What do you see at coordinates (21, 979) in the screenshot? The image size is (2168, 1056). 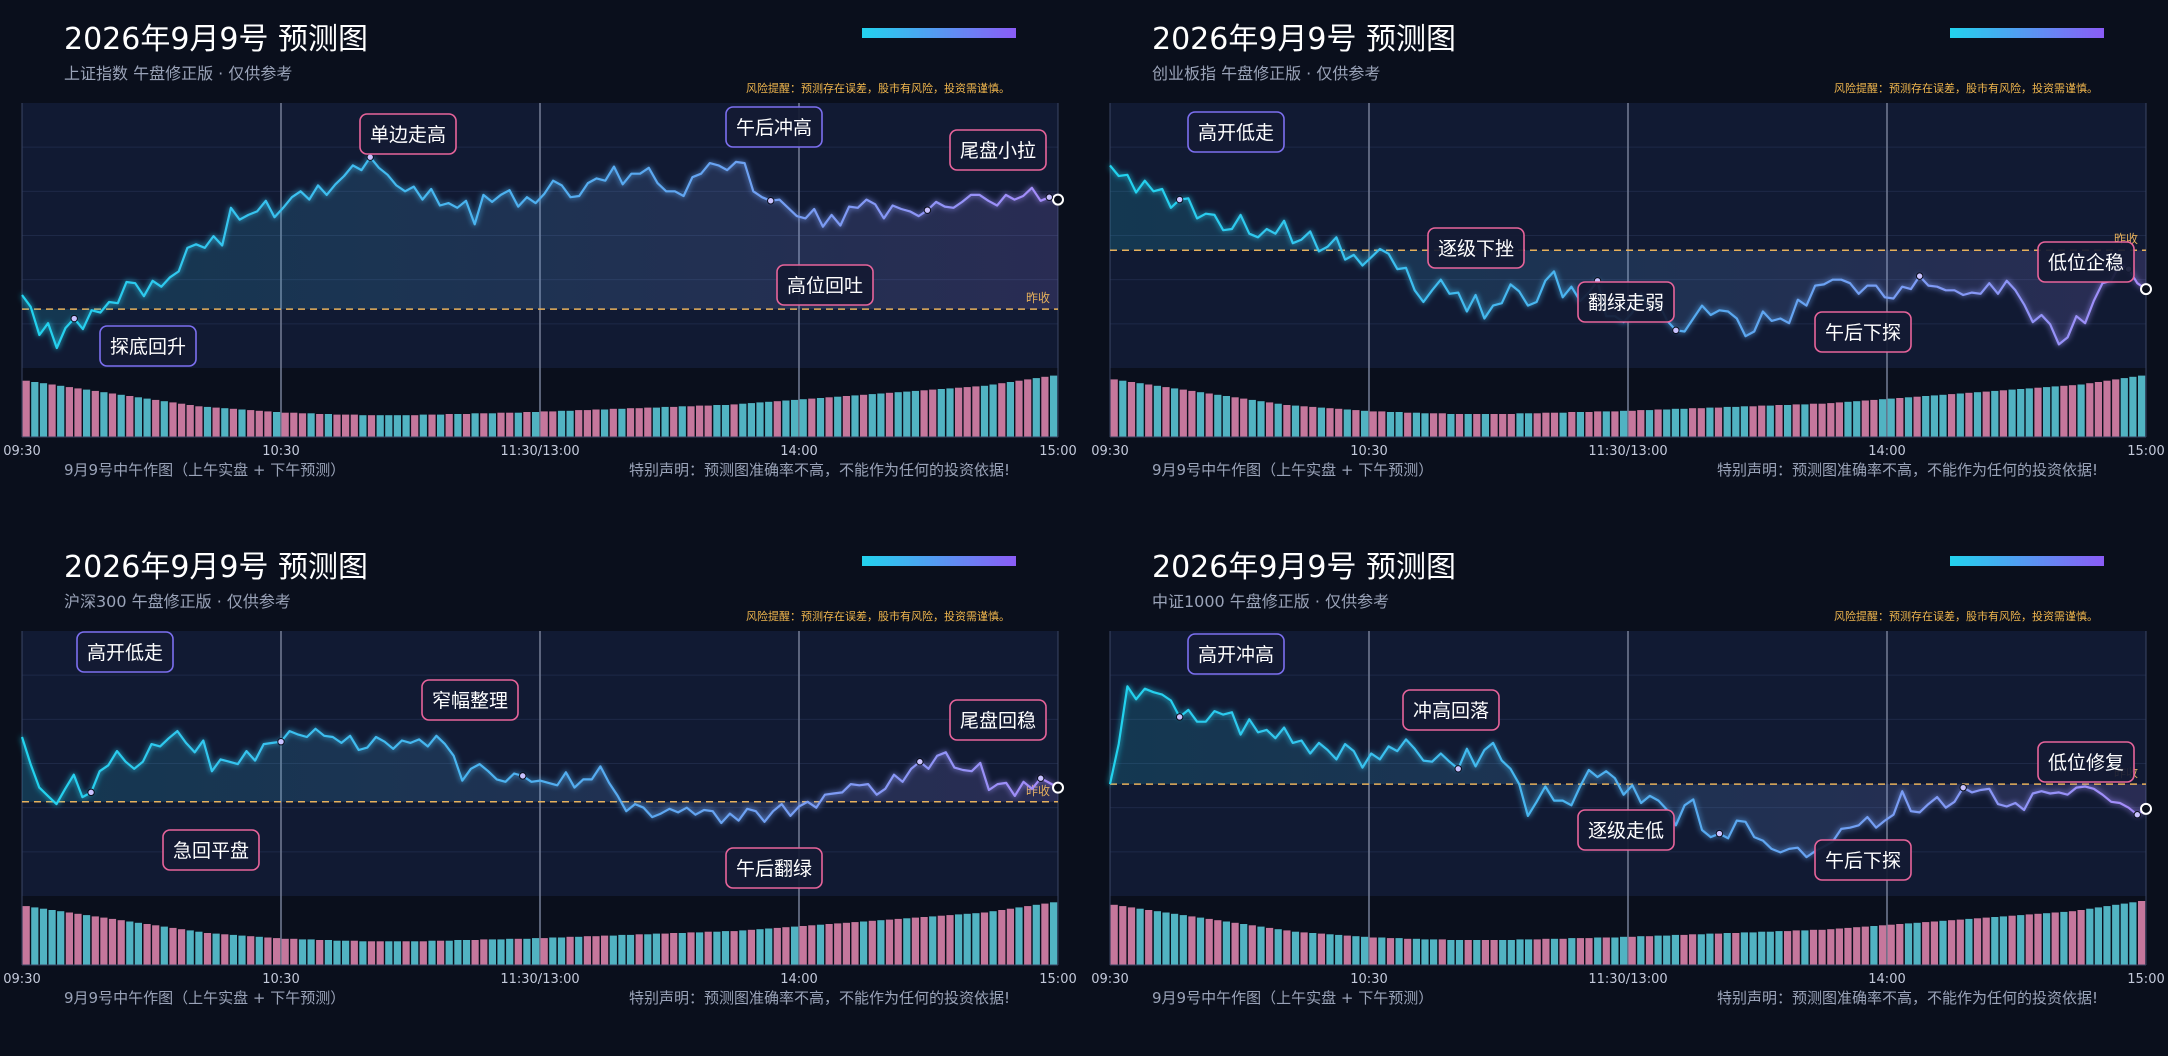 I see `x-tick-label: 09:30` at bounding box center [21, 979].